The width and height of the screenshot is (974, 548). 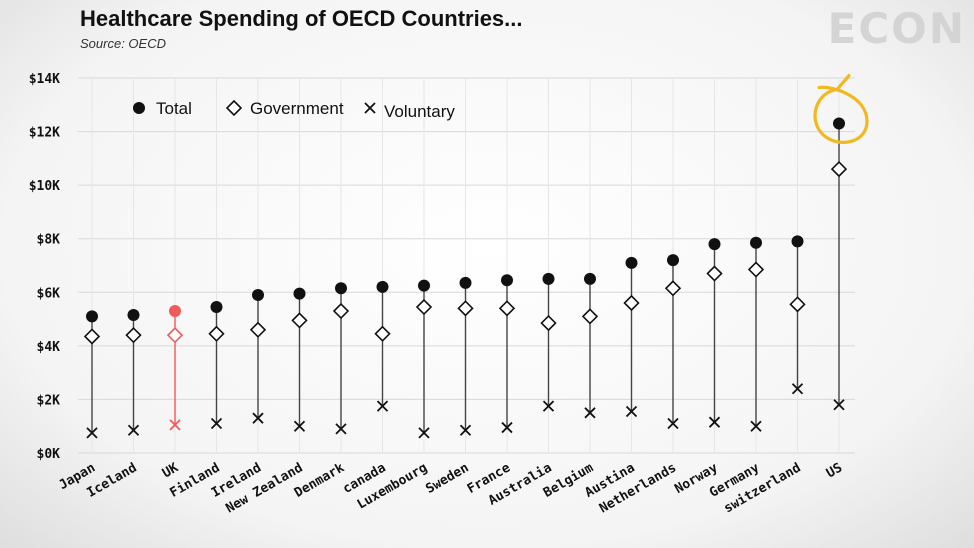 I want to click on legend-government-label: Government, so click(x=297, y=108).